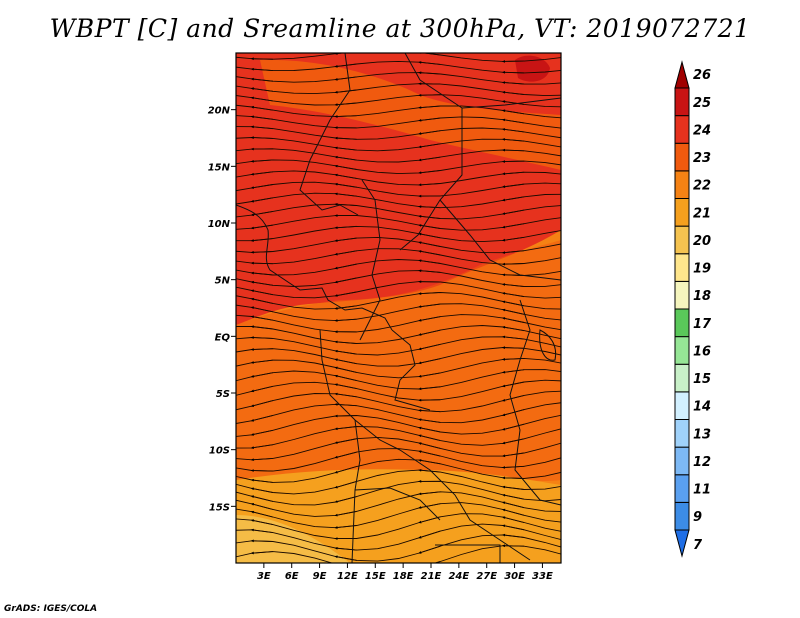 The height and width of the screenshot is (618, 800). Describe the element at coordinates (223, 281) in the screenshot. I see `lat-tick-label: 5N` at that location.